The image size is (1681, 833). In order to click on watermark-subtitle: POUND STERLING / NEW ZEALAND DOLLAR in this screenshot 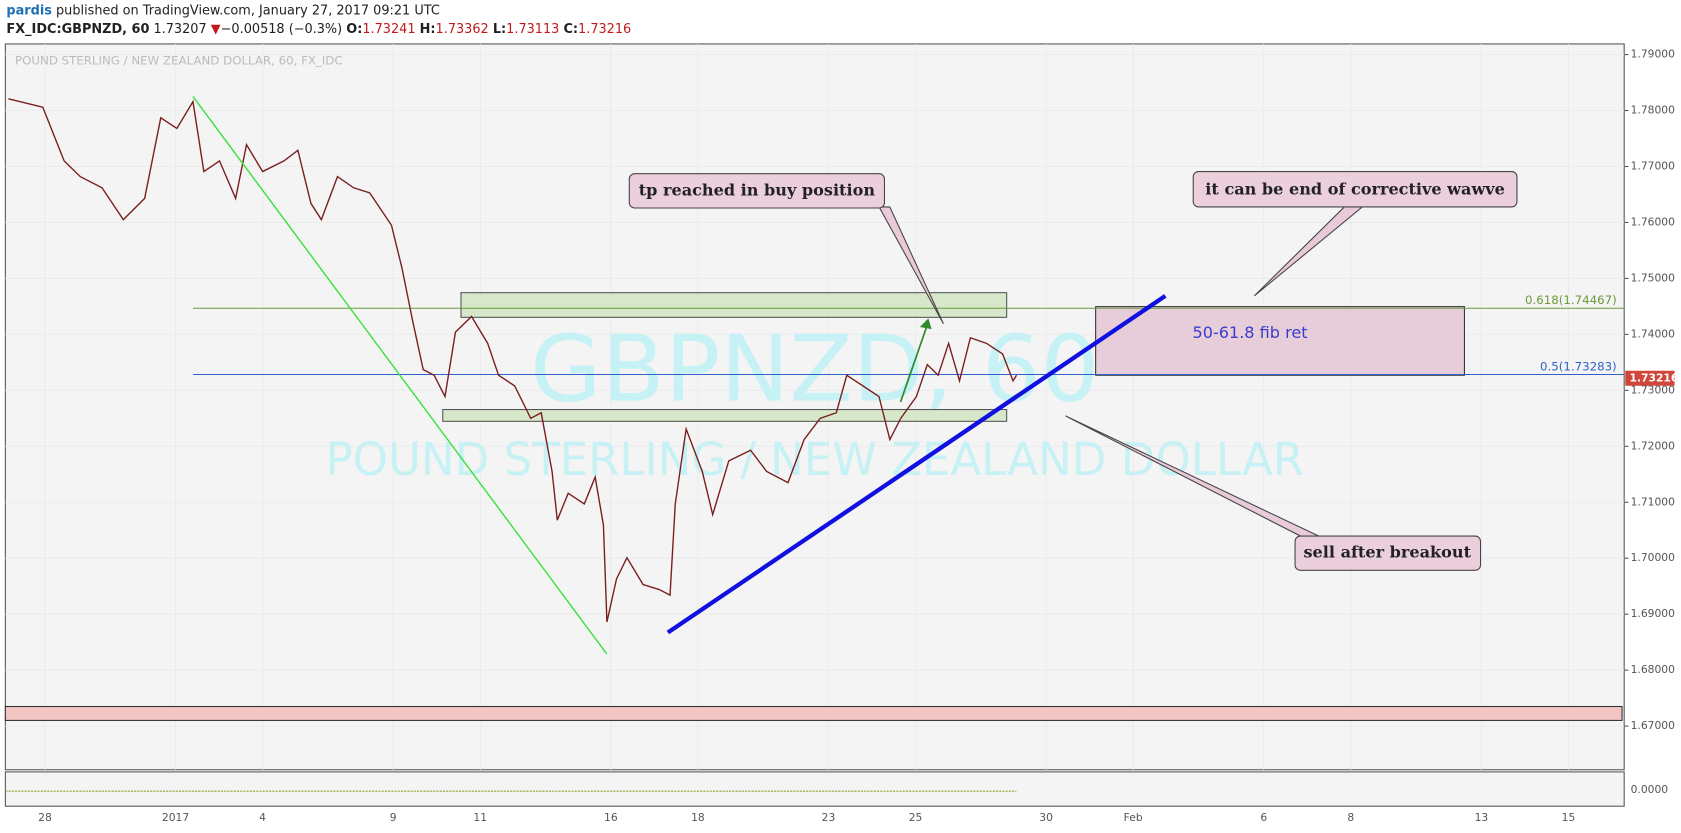, I will do `click(814, 459)`.